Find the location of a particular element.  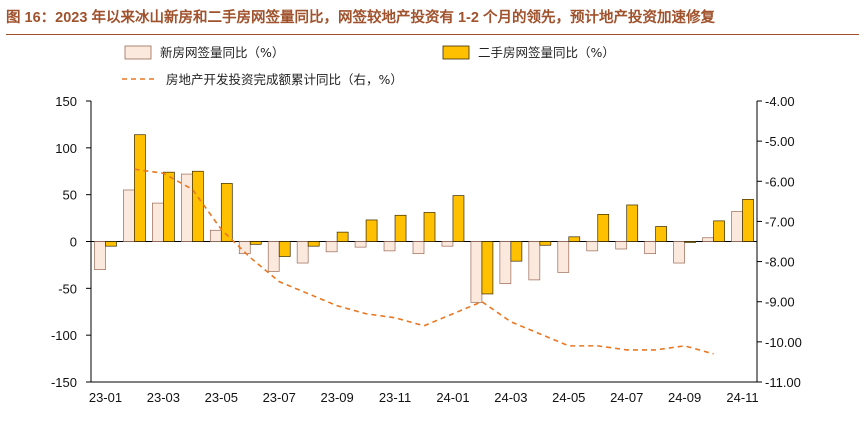

x-tick-label: 24-11 is located at coordinates (742, 397).